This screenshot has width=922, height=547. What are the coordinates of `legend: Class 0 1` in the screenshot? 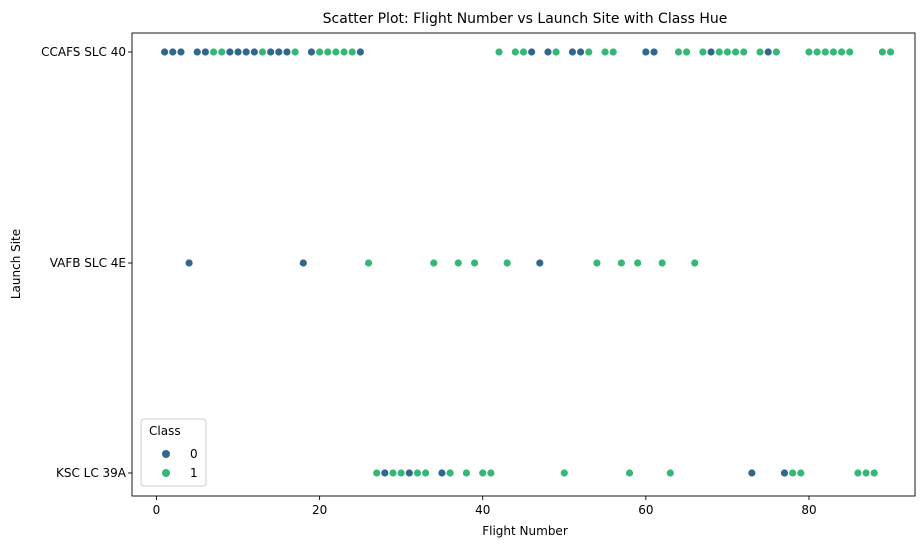 It's located at (173, 452).